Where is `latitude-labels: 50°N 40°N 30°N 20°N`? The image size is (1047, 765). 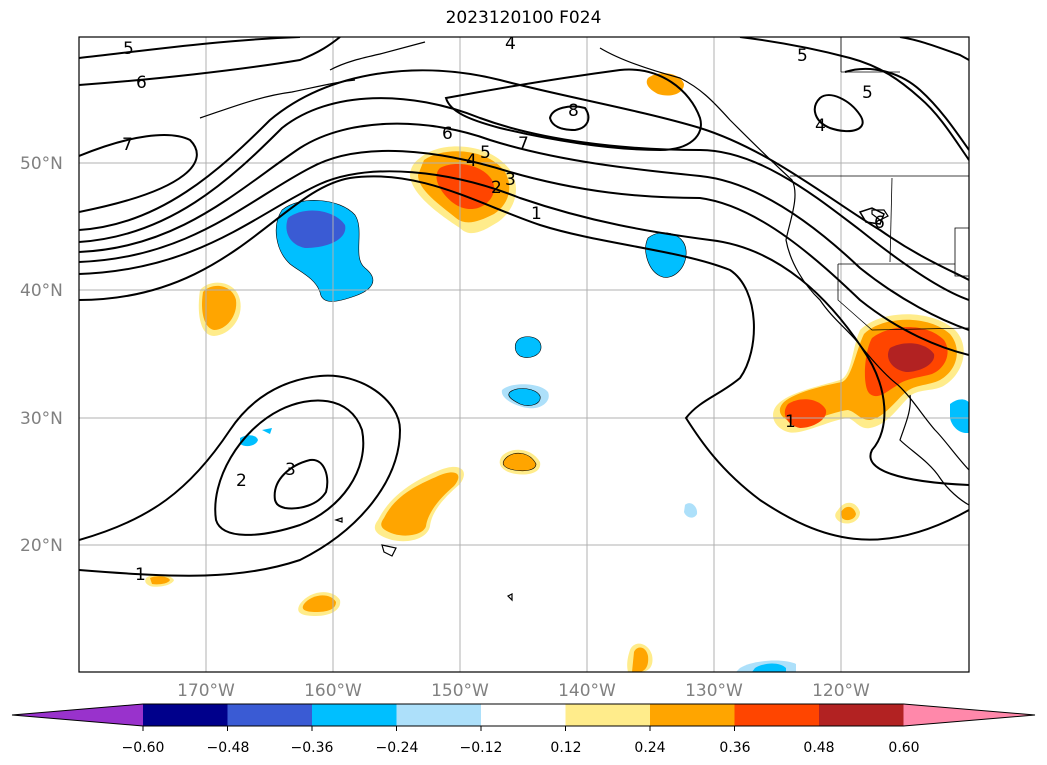 latitude-labels: 50°N 40°N 30°N 20°N is located at coordinates (41, 355).